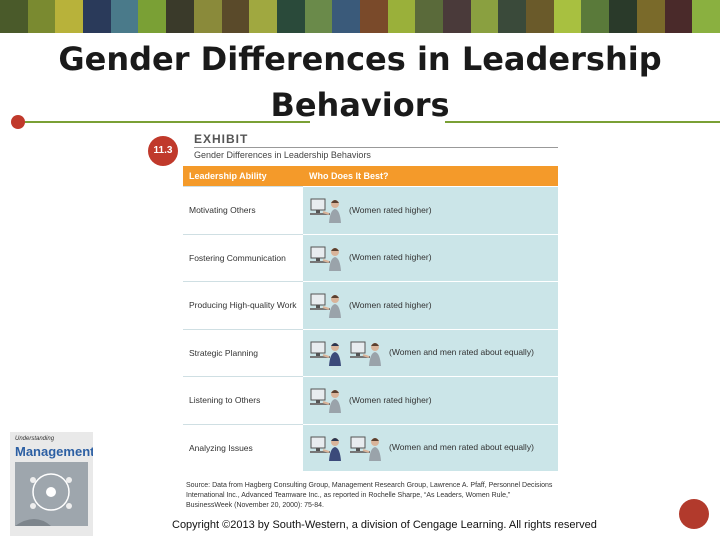 The image size is (720, 540). What do you see at coordinates (243, 447) in the screenshot?
I see `leadership-ability-cell: Analyzing Issues` at bounding box center [243, 447].